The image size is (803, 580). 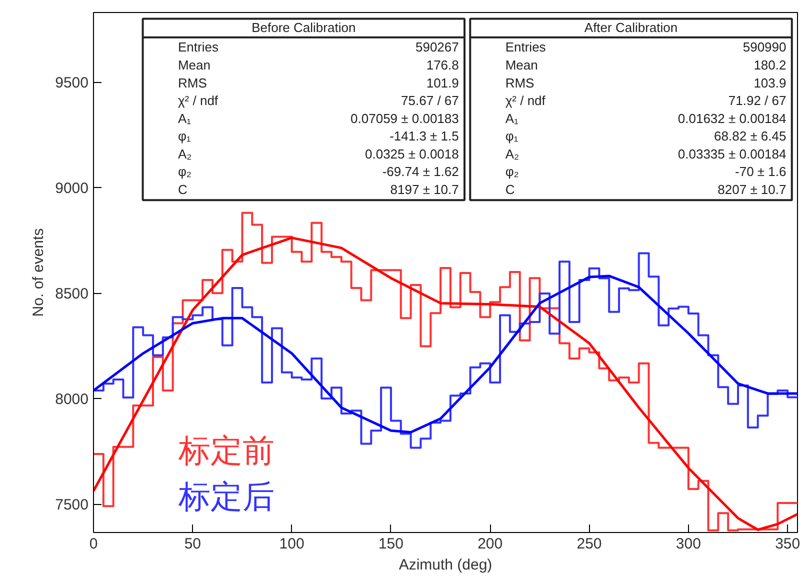 What do you see at coordinates (645, 64) in the screenshot?
I see `text: Mean 180.2` at bounding box center [645, 64].